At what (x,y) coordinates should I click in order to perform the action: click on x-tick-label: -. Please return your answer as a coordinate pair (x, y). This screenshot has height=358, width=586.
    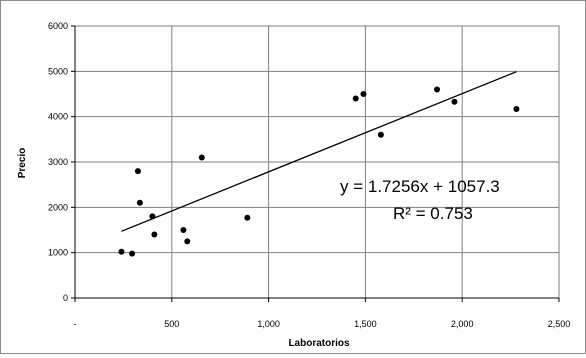
    Looking at the image, I should click on (75, 324).